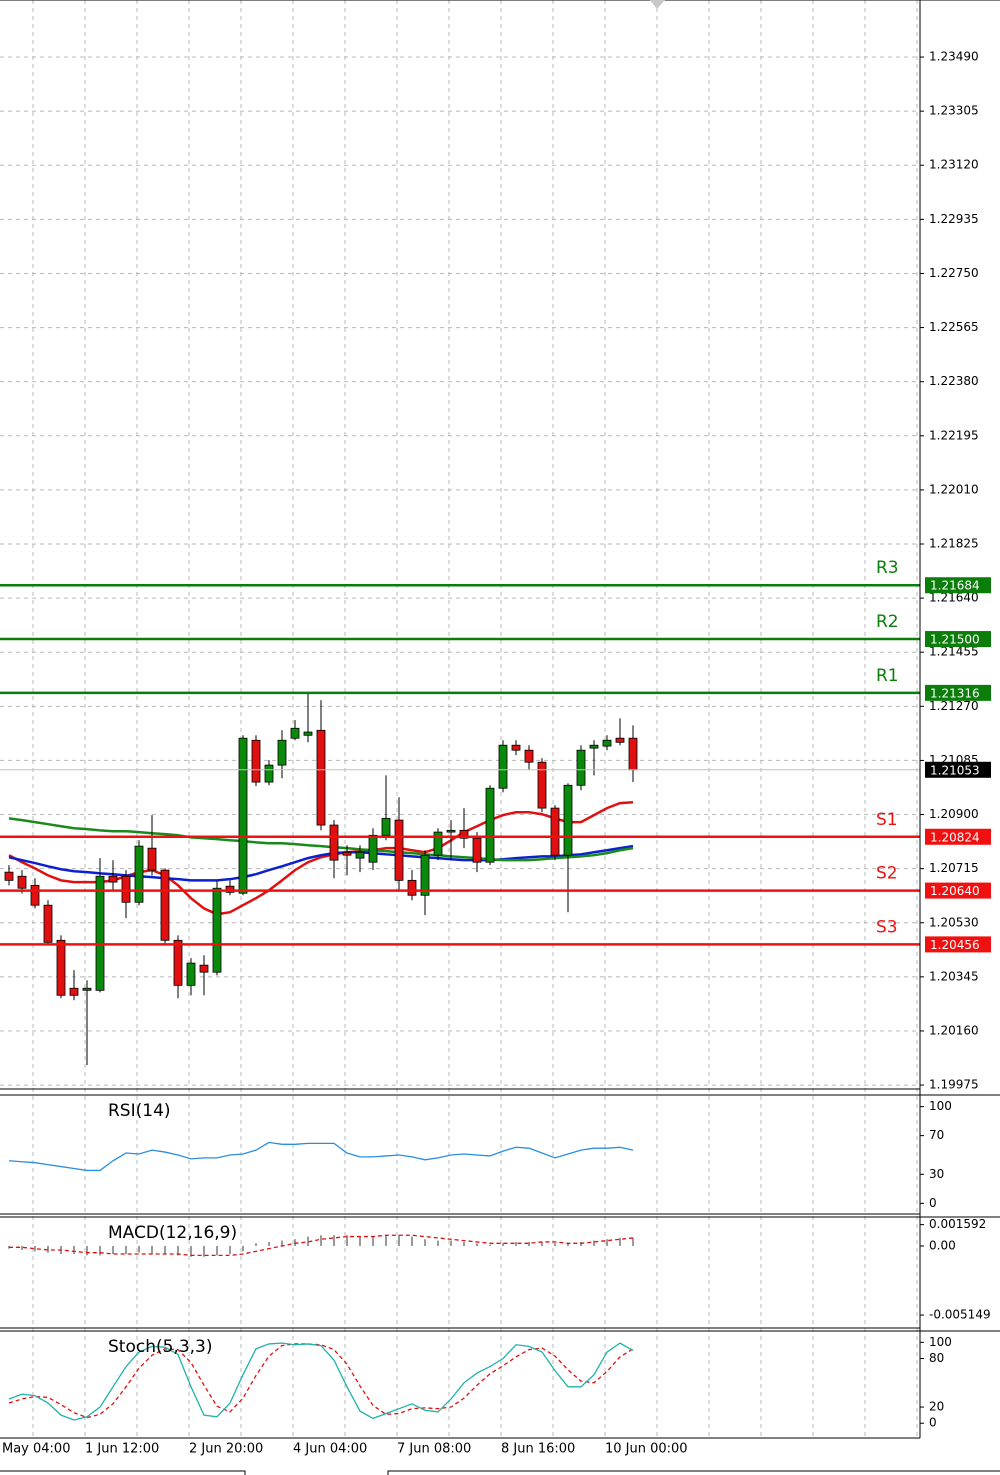 This screenshot has height=1475, width=1000. I want to click on indicator-line, so click(321, 1156).